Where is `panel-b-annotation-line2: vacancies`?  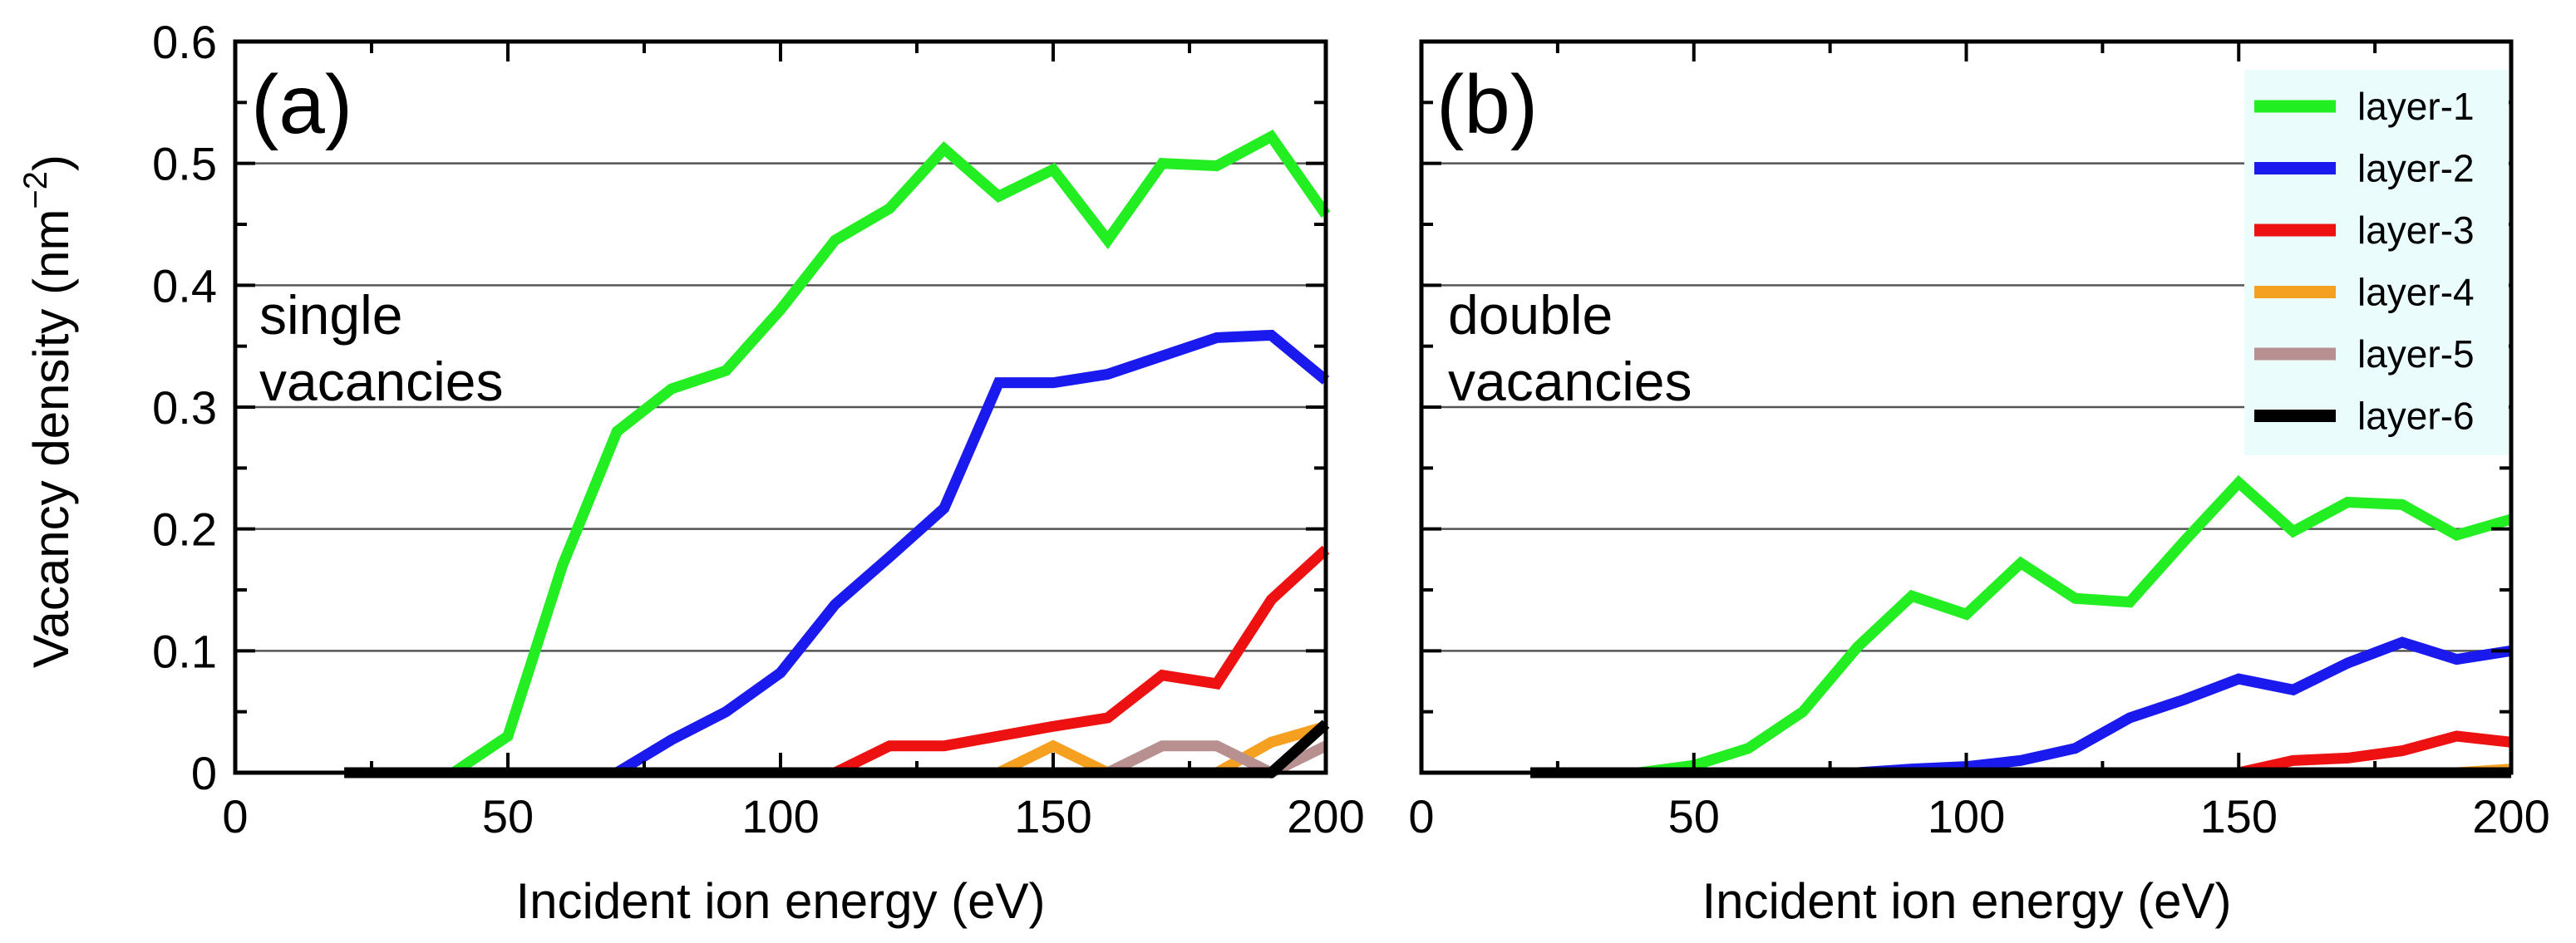
panel-b-annotation-line2: vacancies is located at coordinates (1570, 381).